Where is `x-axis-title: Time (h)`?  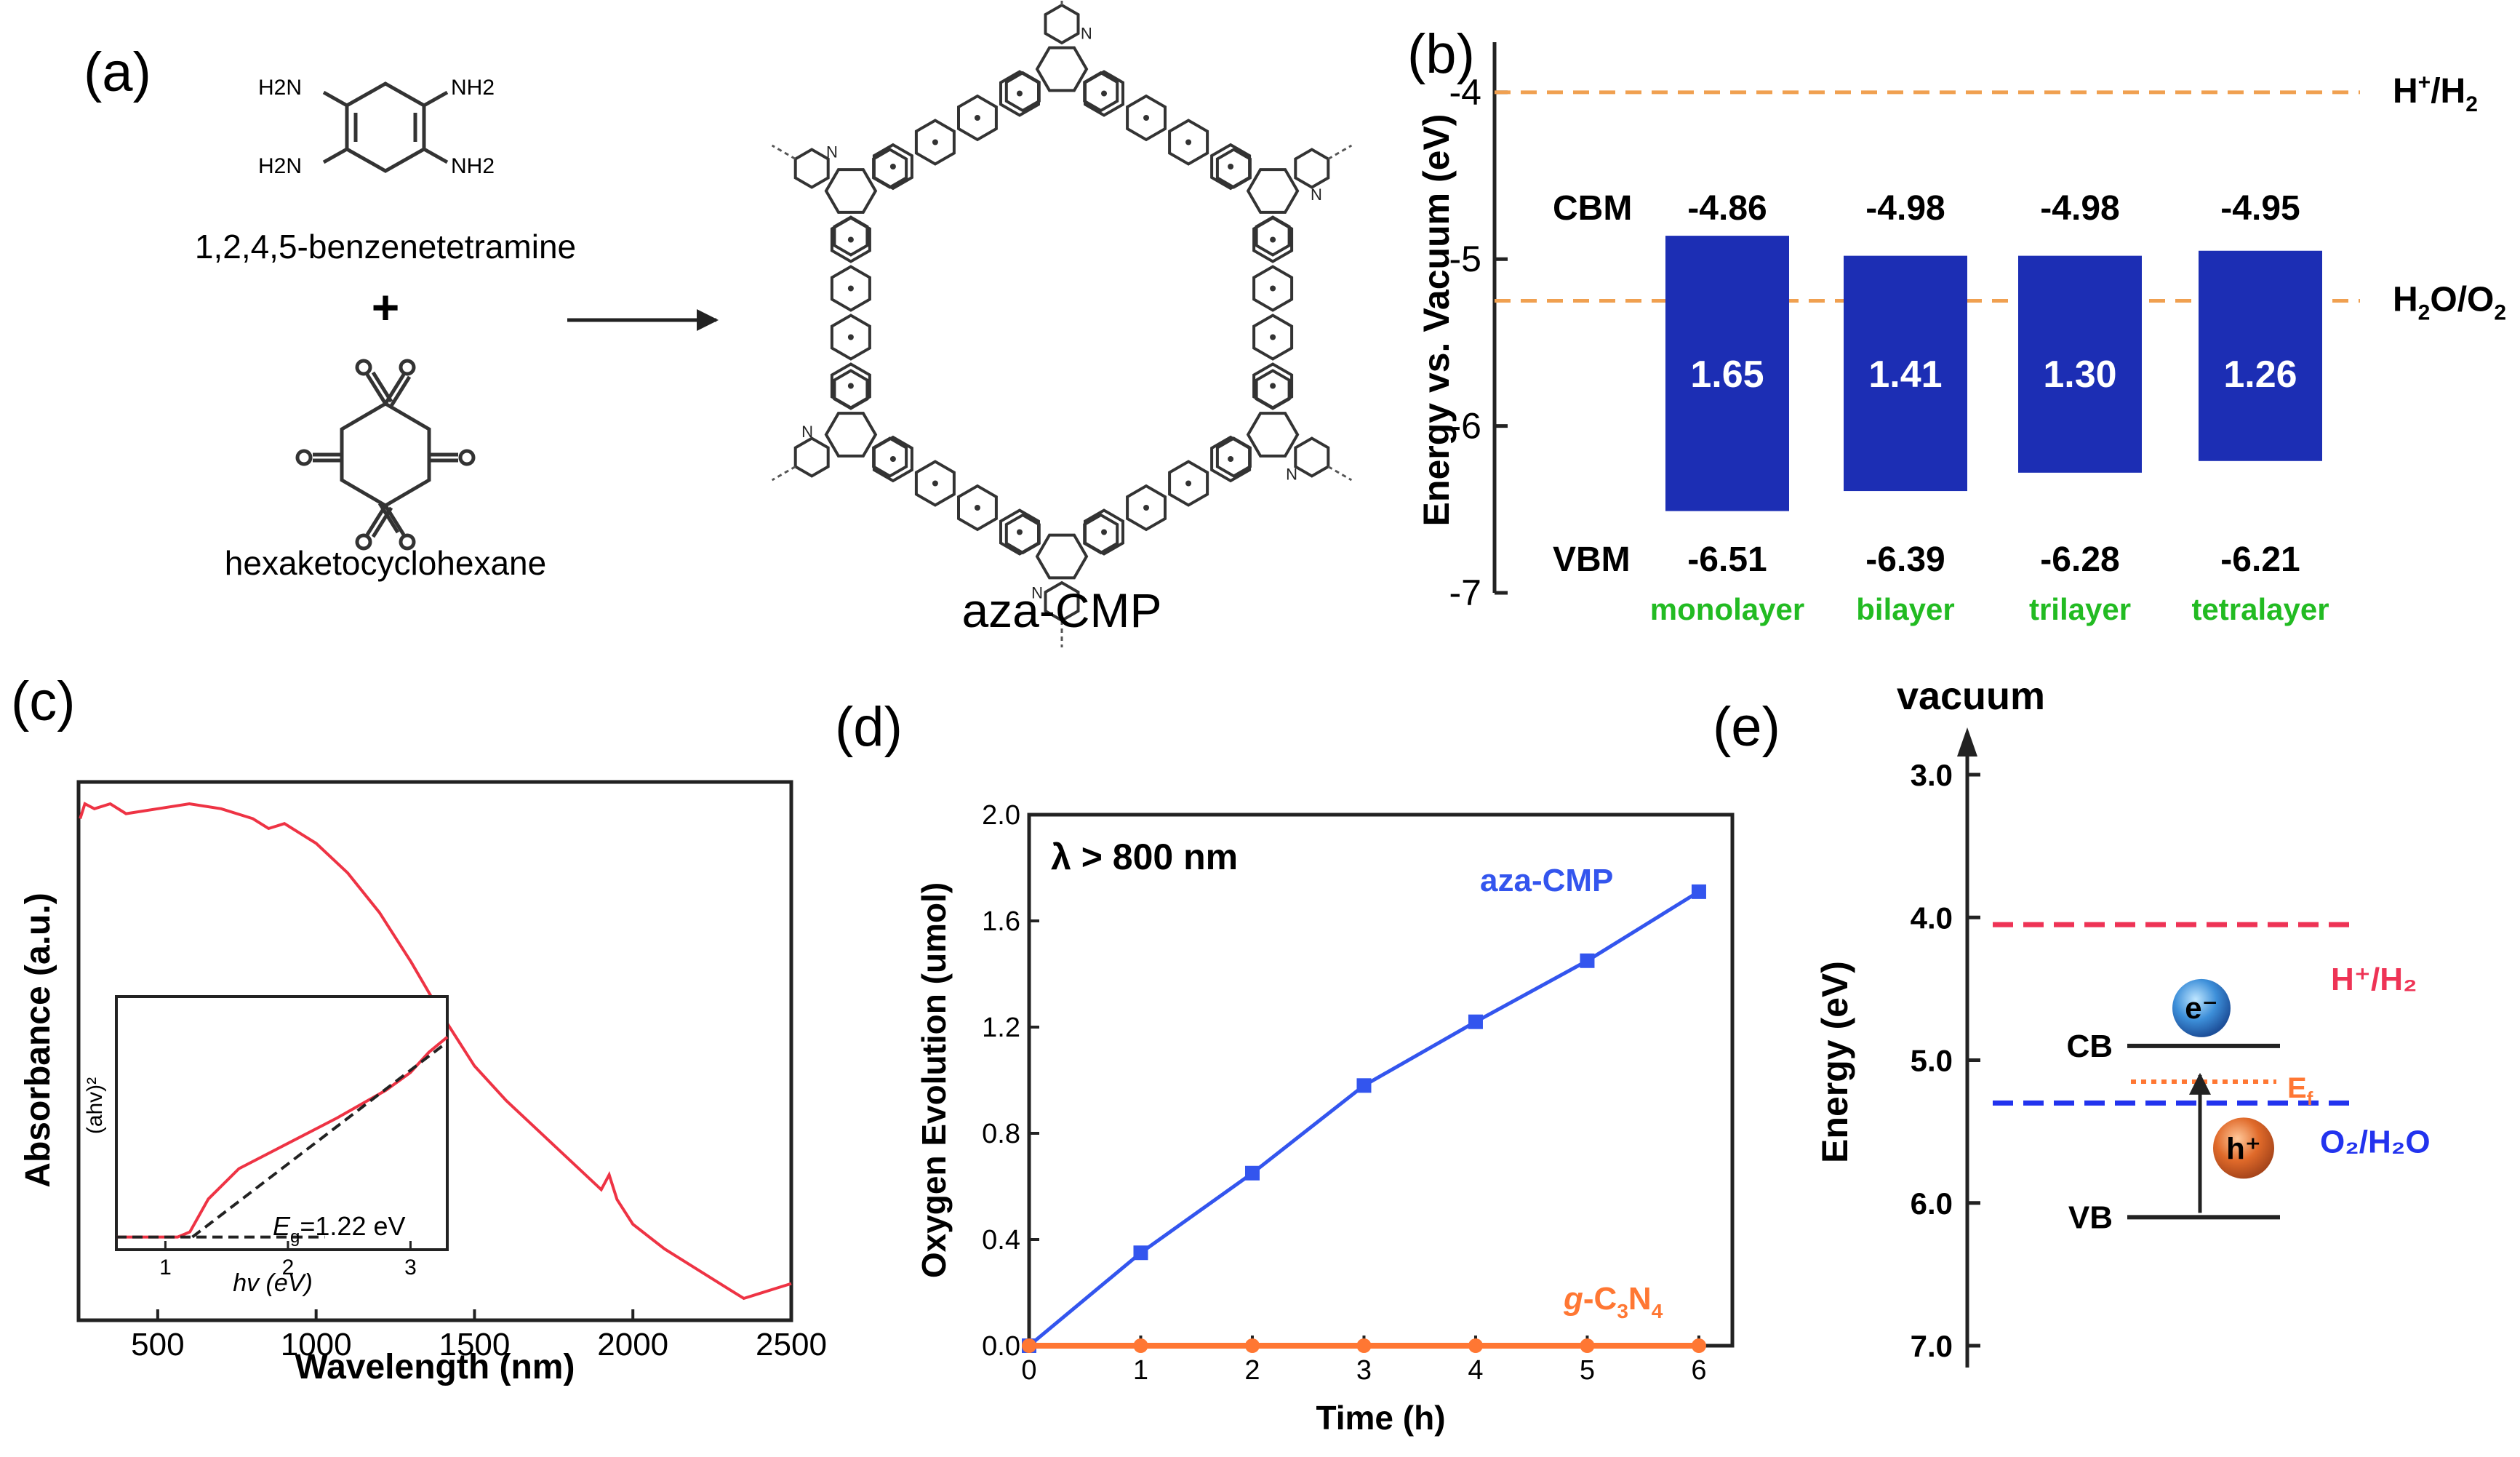
x-axis-title: Time (h) is located at coordinates (1380, 1418).